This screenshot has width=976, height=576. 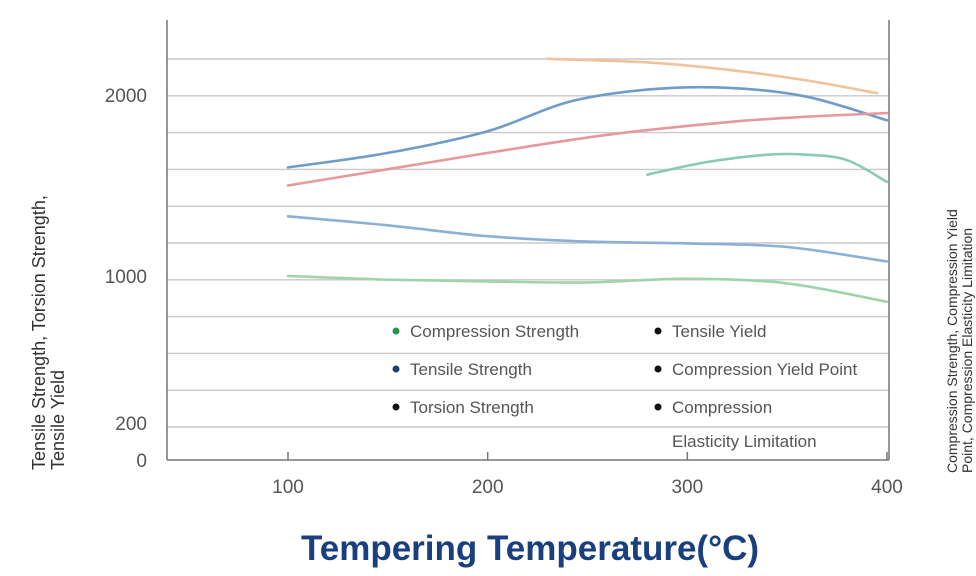 What do you see at coordinates (472, 407) in the screenshot?
I see `legend-label: Torsion Strength` at bounding box center [472, 407].